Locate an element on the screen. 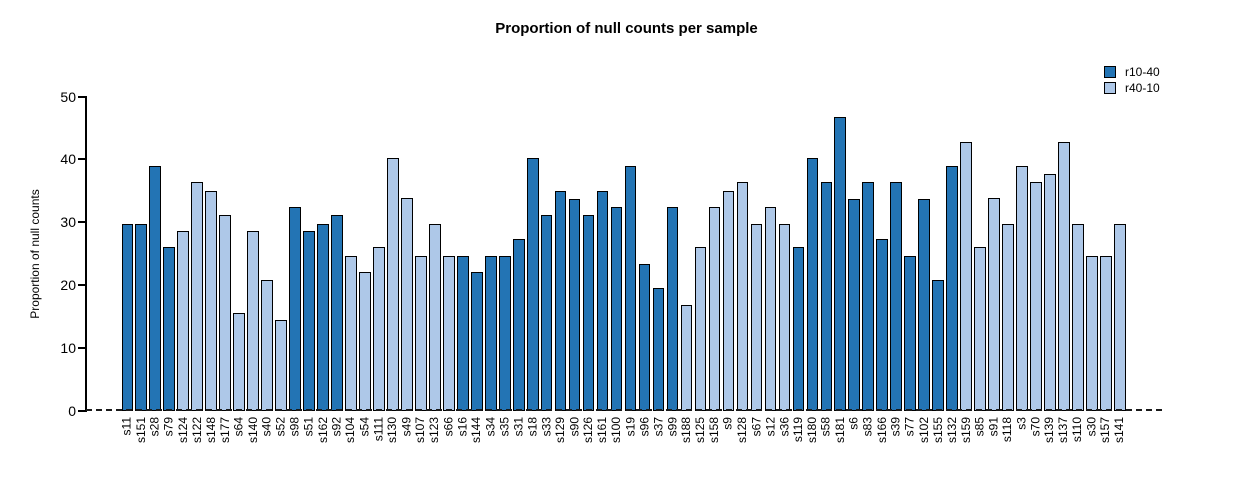 The height and width of the screenshot is (500, 1238). bar-s54 is located at coordinates (365, 341).